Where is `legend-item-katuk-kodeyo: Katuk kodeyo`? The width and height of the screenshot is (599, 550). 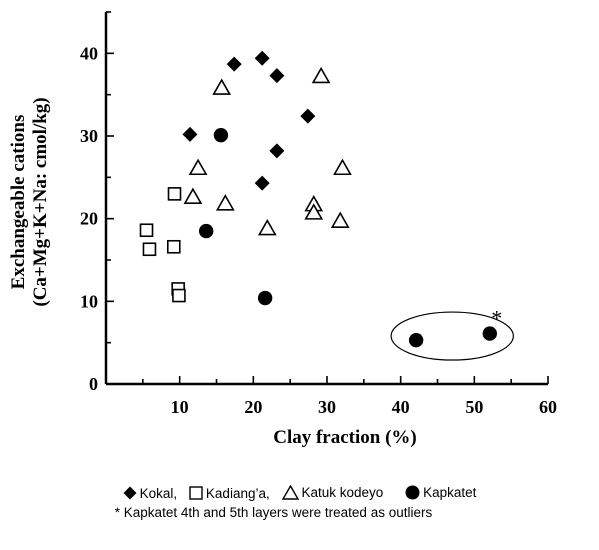 legend-item-katuk-kodeyo: Katuk kodeyo is located at coordinates (332, 492).